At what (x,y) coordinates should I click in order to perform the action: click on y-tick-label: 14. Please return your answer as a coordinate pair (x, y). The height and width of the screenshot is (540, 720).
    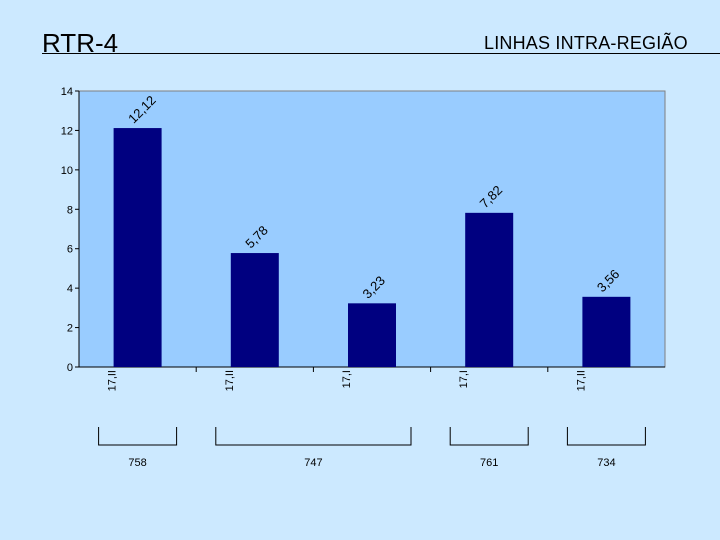
    Looking at the image, I should click on (67, 92).